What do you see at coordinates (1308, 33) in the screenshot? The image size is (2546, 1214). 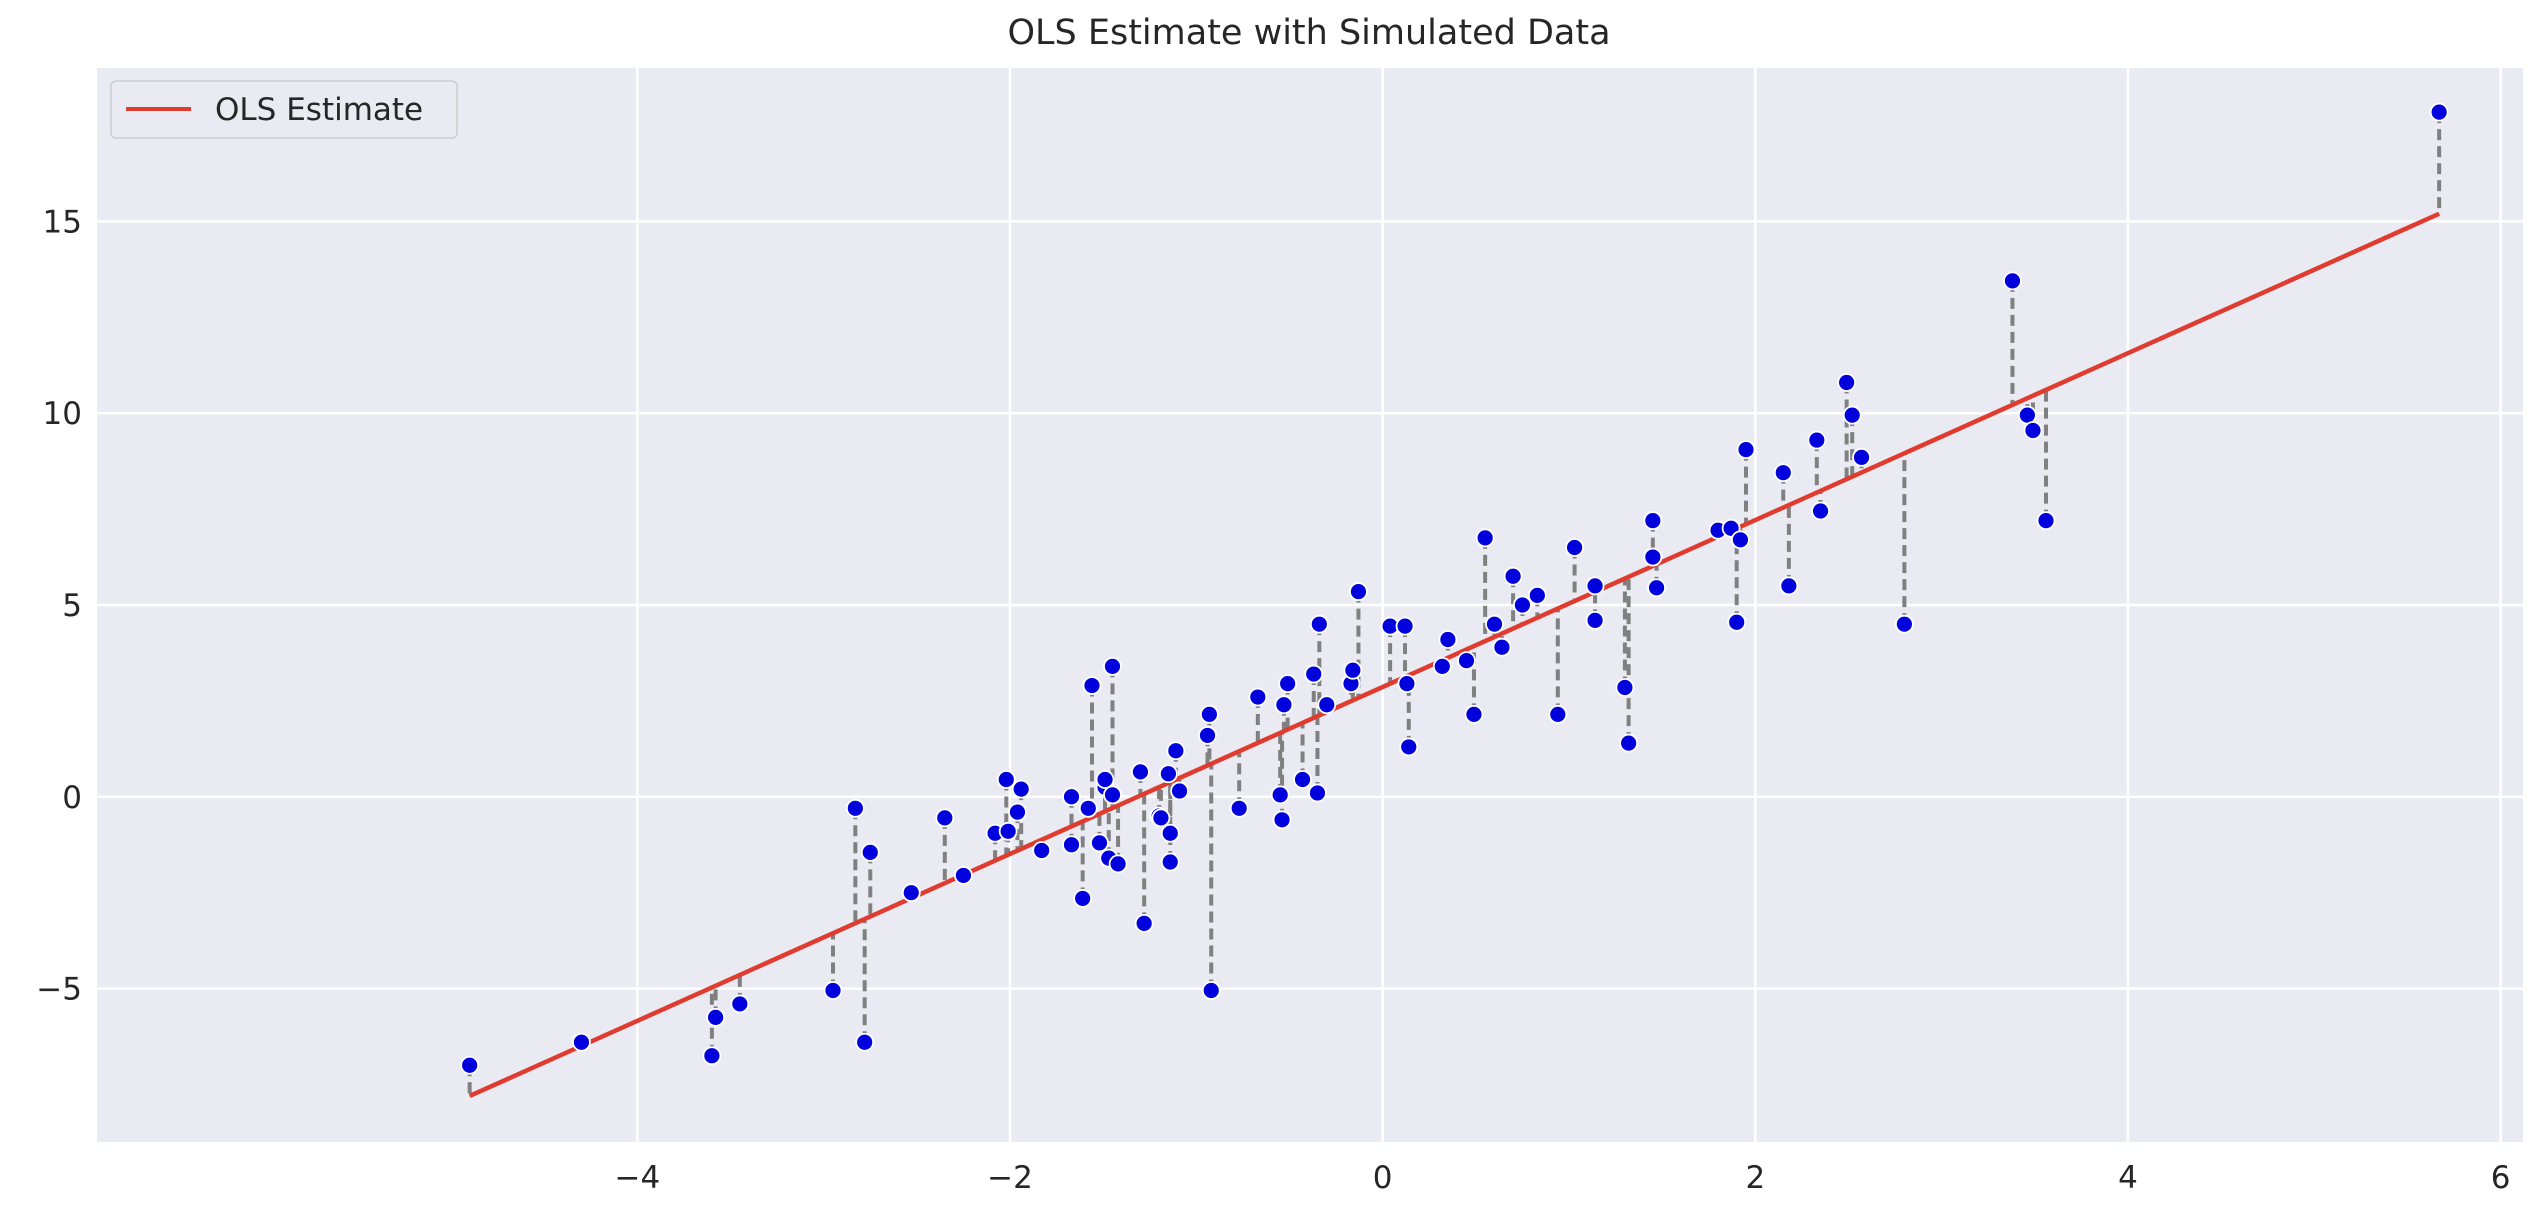 I see `chart-title: OLS Estimate with Simulated Data` at bounding box center [1308, 33].